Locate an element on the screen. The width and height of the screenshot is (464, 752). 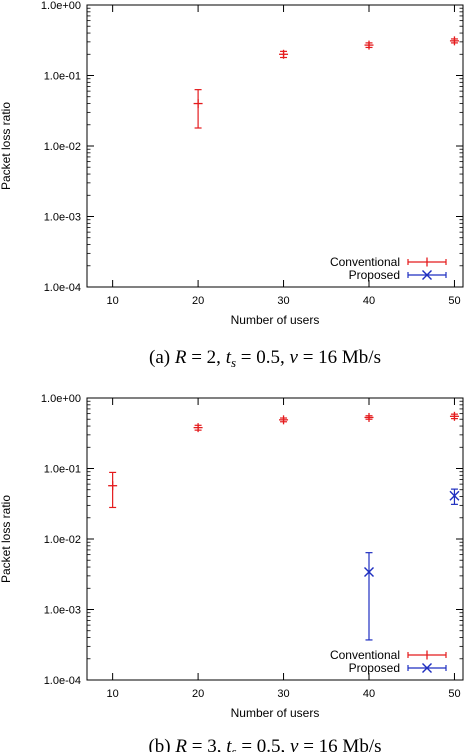
caption: (b) R = 3, ts = 0.5, v = 16 Mb/s is located at coordinates (264, 744).